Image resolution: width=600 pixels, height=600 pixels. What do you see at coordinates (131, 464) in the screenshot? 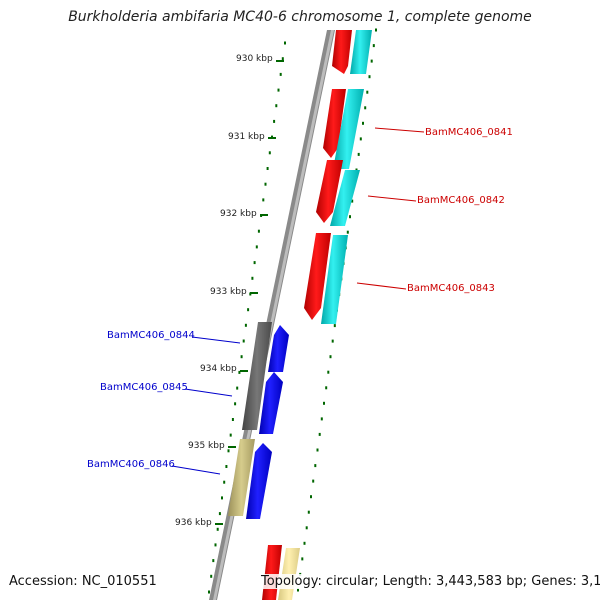
I see `gene-label-0846: BamMC406_0846` at bounding box center [131, 464].